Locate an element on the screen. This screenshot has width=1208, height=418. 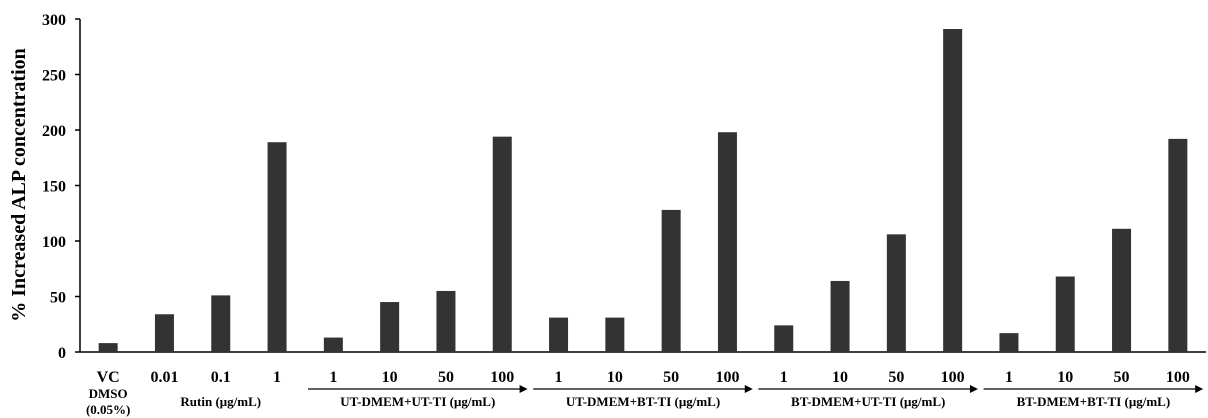
y-tick-label: 250 is located at coordinates (54, 76).